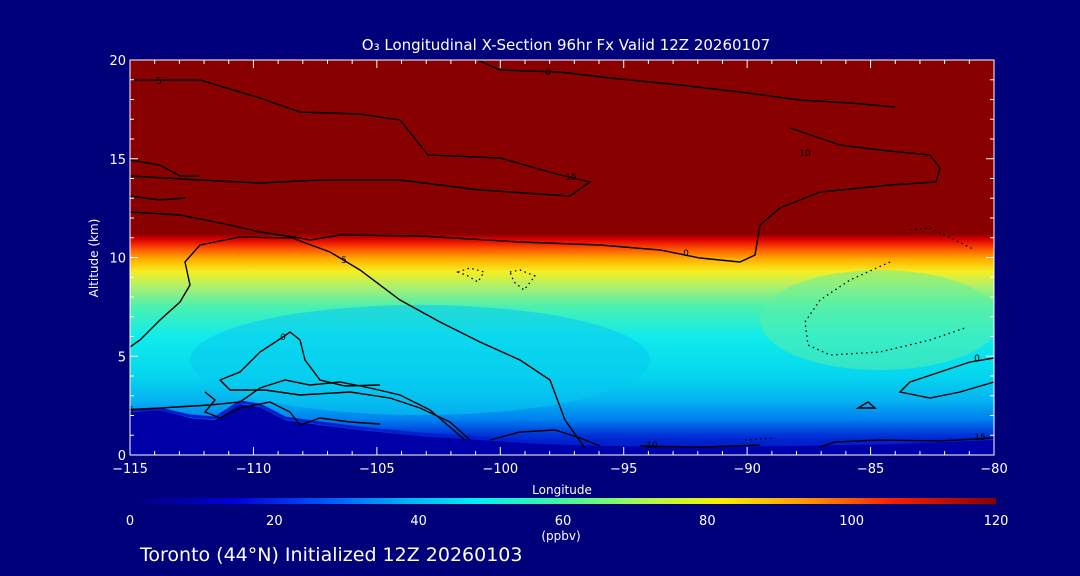 Image resolution: width=1080 pixels, height=576 pixels. I want to click on x-tick-label: −80, so click(993, 469).